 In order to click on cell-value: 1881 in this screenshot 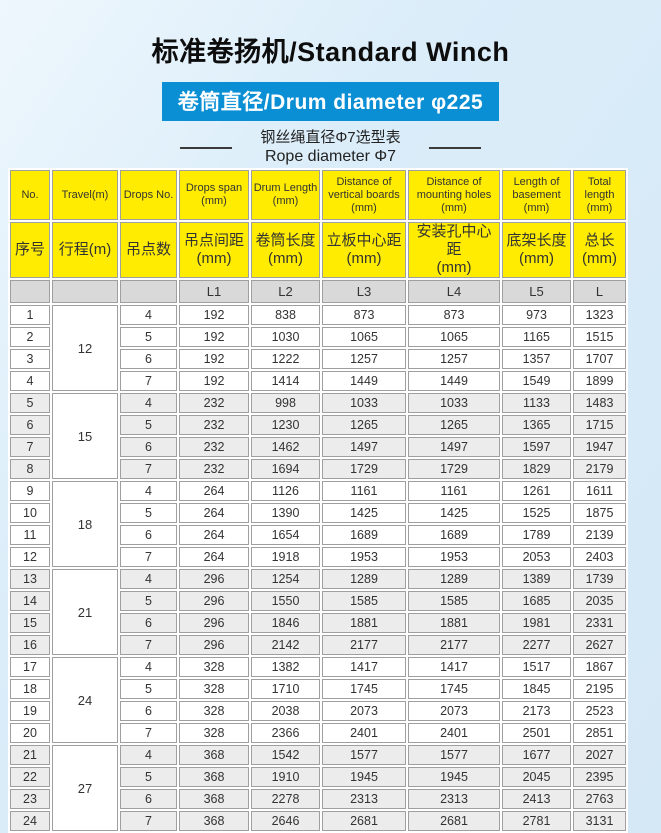, I will do `click(454, 623)`.